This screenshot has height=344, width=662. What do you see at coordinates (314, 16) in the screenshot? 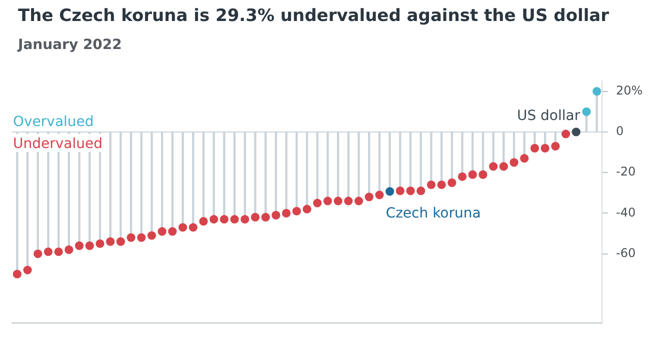
I see `chart-title: The Czech koruna is 29.3% undervalued against the US dollar` at bounding box center [314, 16].